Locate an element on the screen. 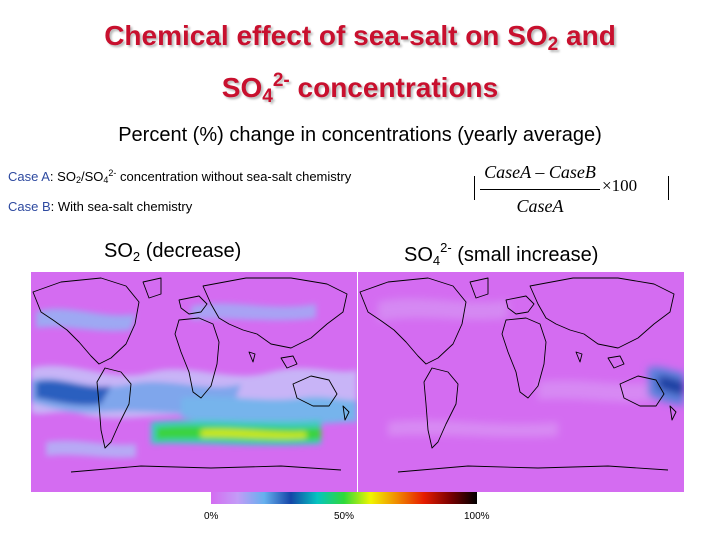 This screenshot has height=540, width=720. case-b-description: Case B: With sea-salt chemistry is located at coordinates (100, 206).